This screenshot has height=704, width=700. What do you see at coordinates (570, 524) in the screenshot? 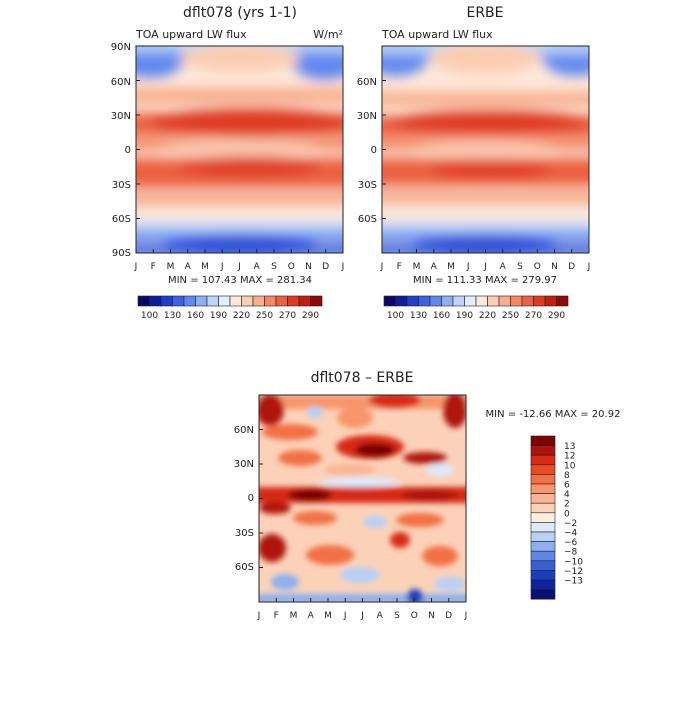
I see `colorbar-label: −2` at bounding box center [570, 524].